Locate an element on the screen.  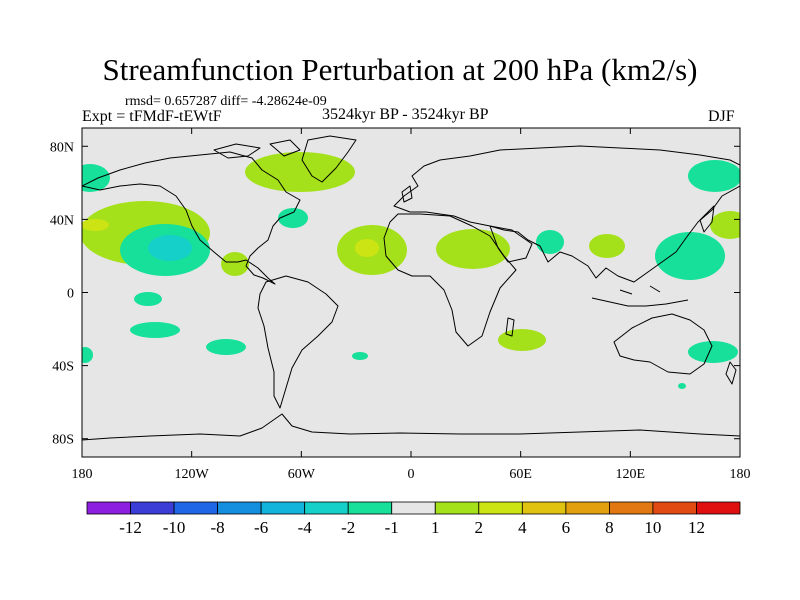
rmsd-diff-label: rmsd= 0.657287 diff= -4.28624e-09 is located at coordinates (226, 101).